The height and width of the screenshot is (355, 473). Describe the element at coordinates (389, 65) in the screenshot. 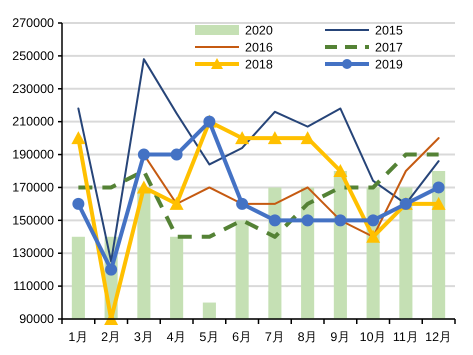

I see `legend-label: 2019` at that location.